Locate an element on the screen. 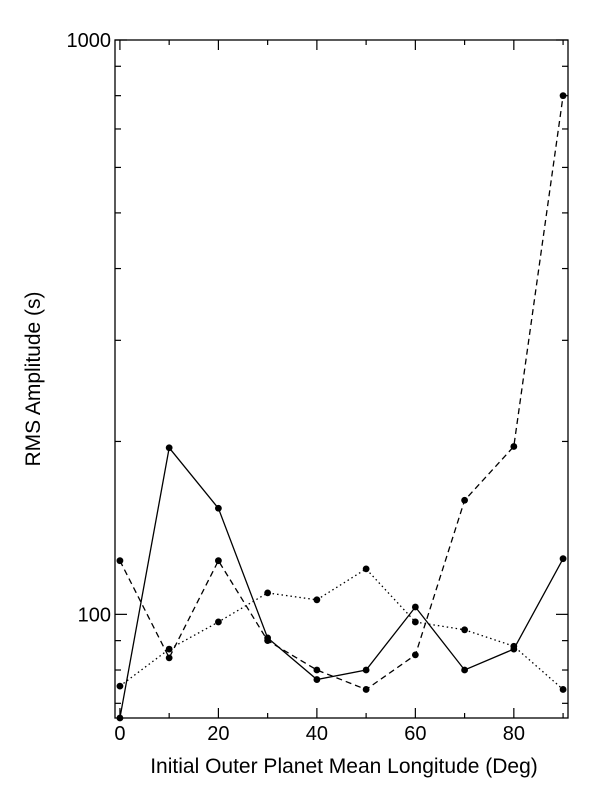 This screenshot has width=612, height=792. y-tick-label: 1000 is located at coordinates (89, 41).